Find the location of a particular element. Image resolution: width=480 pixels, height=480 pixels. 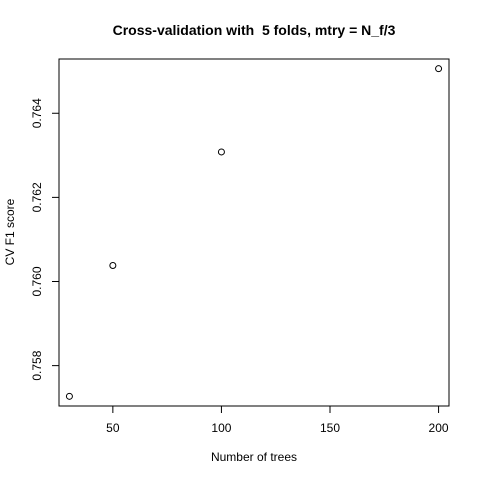

y-axis-label: CV F1 score is located at coordinates (10, 231).